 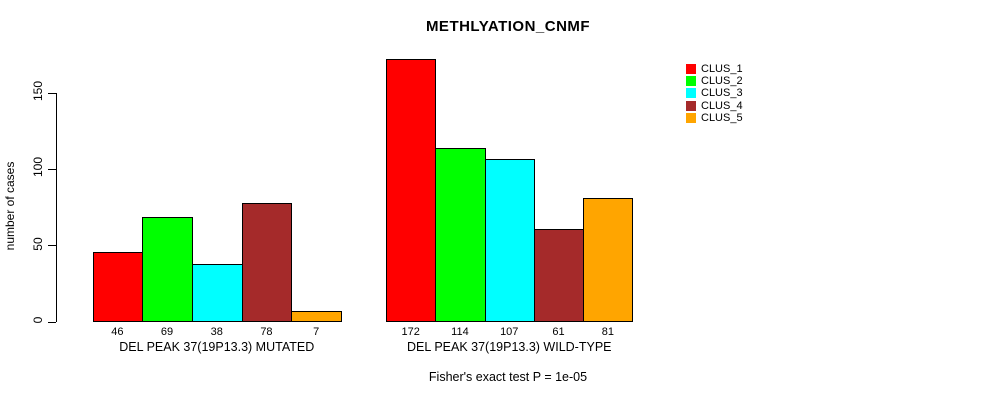 I want to click on legend-label: CLUS_1, so click(x=722, y=69).